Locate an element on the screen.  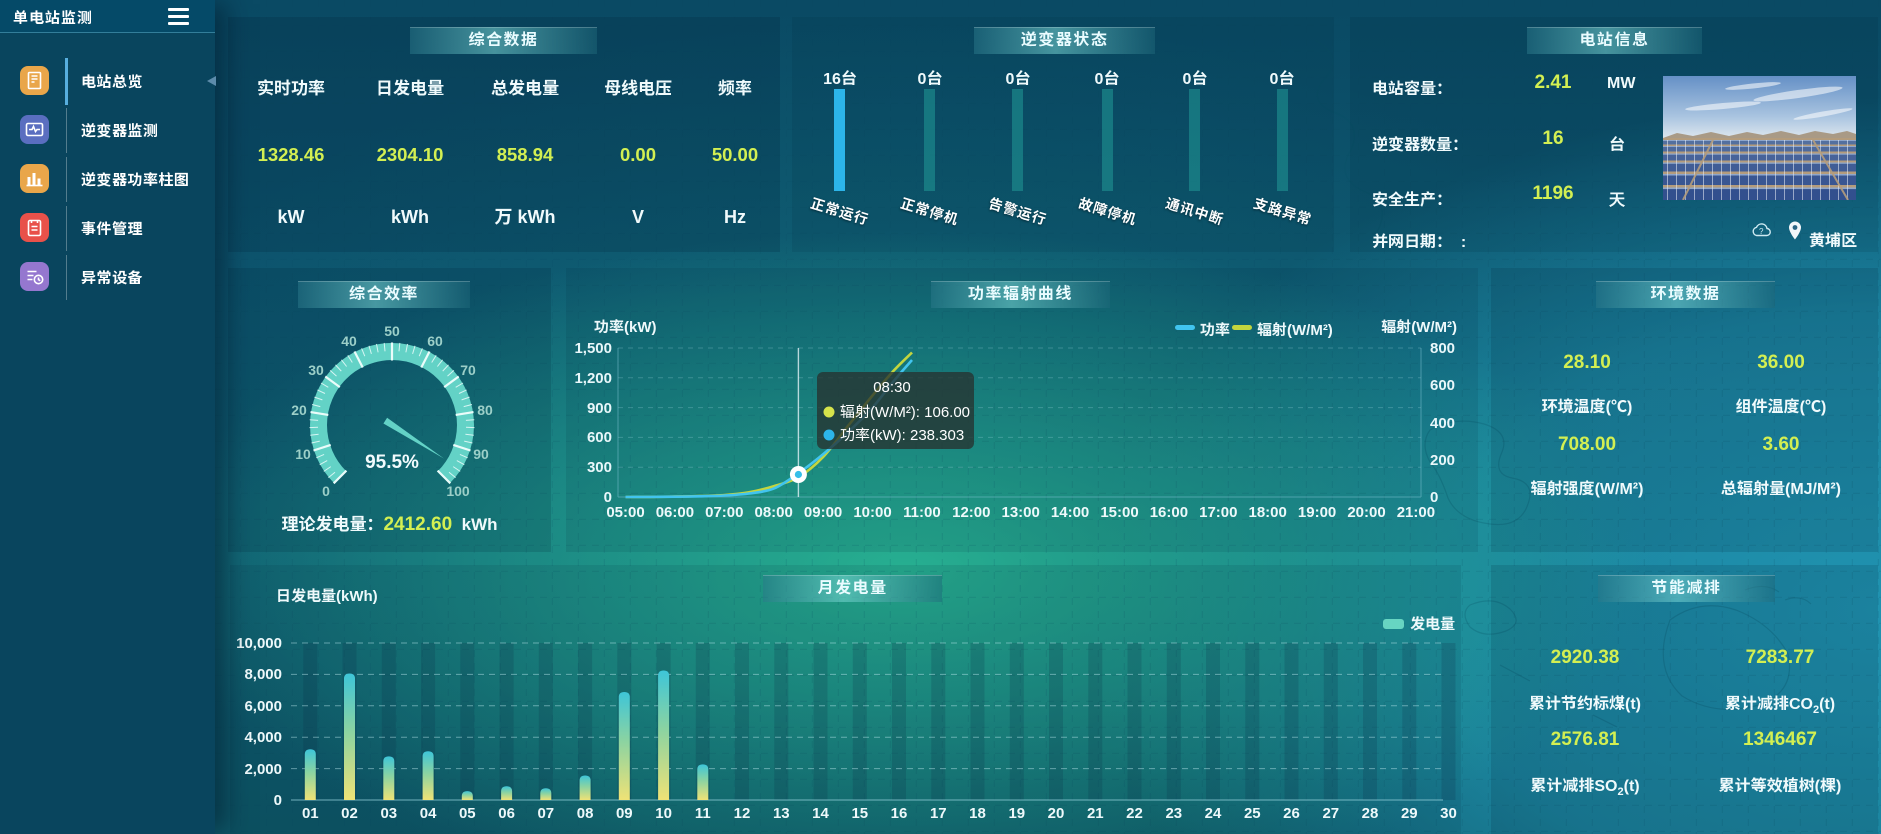
svg-text: 05:00 is located at coordinates (625, 512).